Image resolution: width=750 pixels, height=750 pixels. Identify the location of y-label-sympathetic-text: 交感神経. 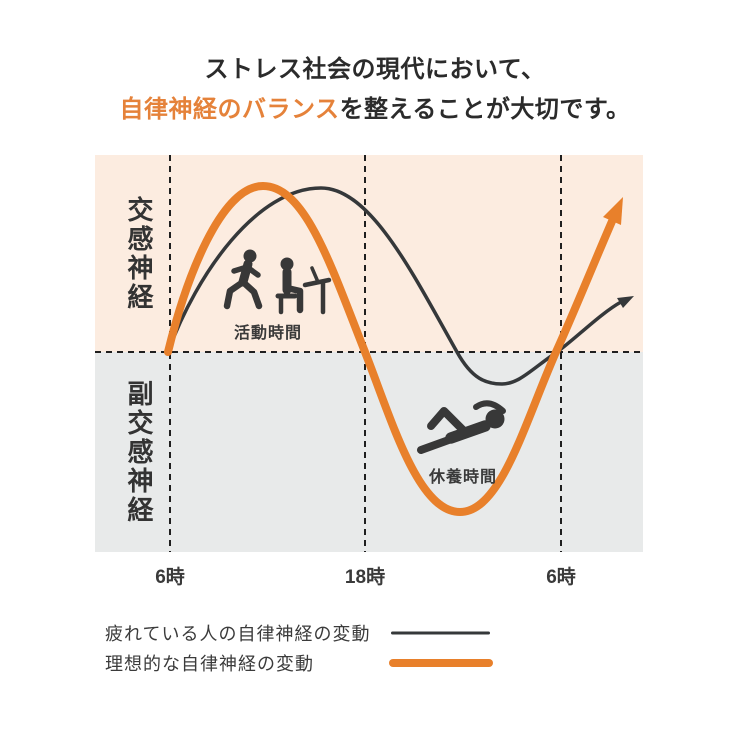
(139, 253).